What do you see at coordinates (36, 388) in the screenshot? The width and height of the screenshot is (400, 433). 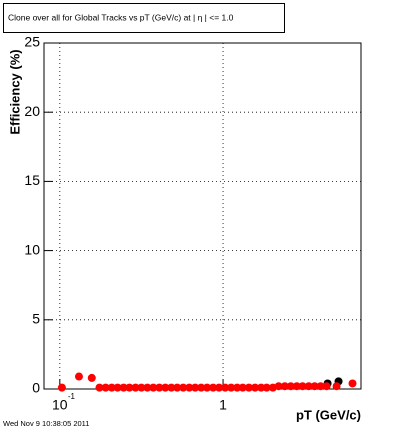 I see `y-tick-label: 0` at bounding box center [36, 388].